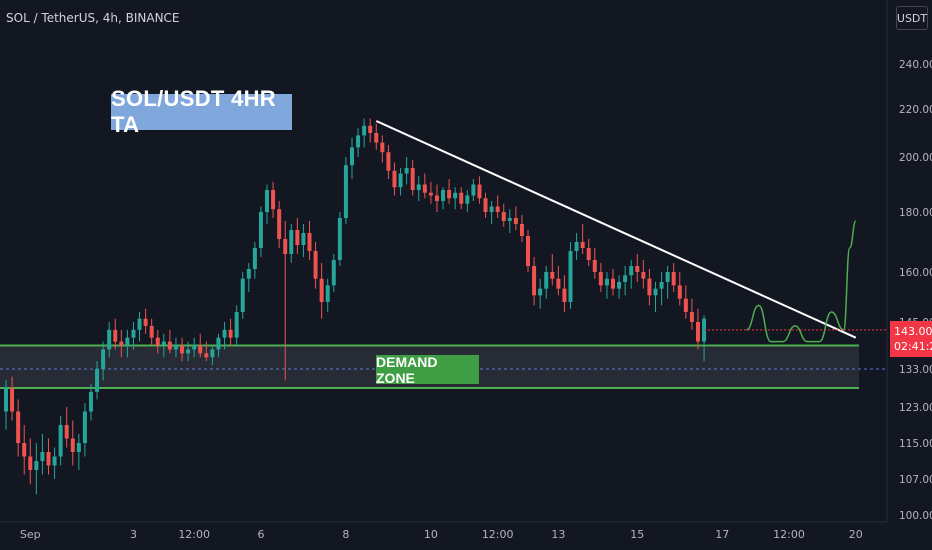  What do you see at coordinates (915, 65) in the screenshot?
I see `y-tick-label: 240.00` at bounding box center [915, 65].